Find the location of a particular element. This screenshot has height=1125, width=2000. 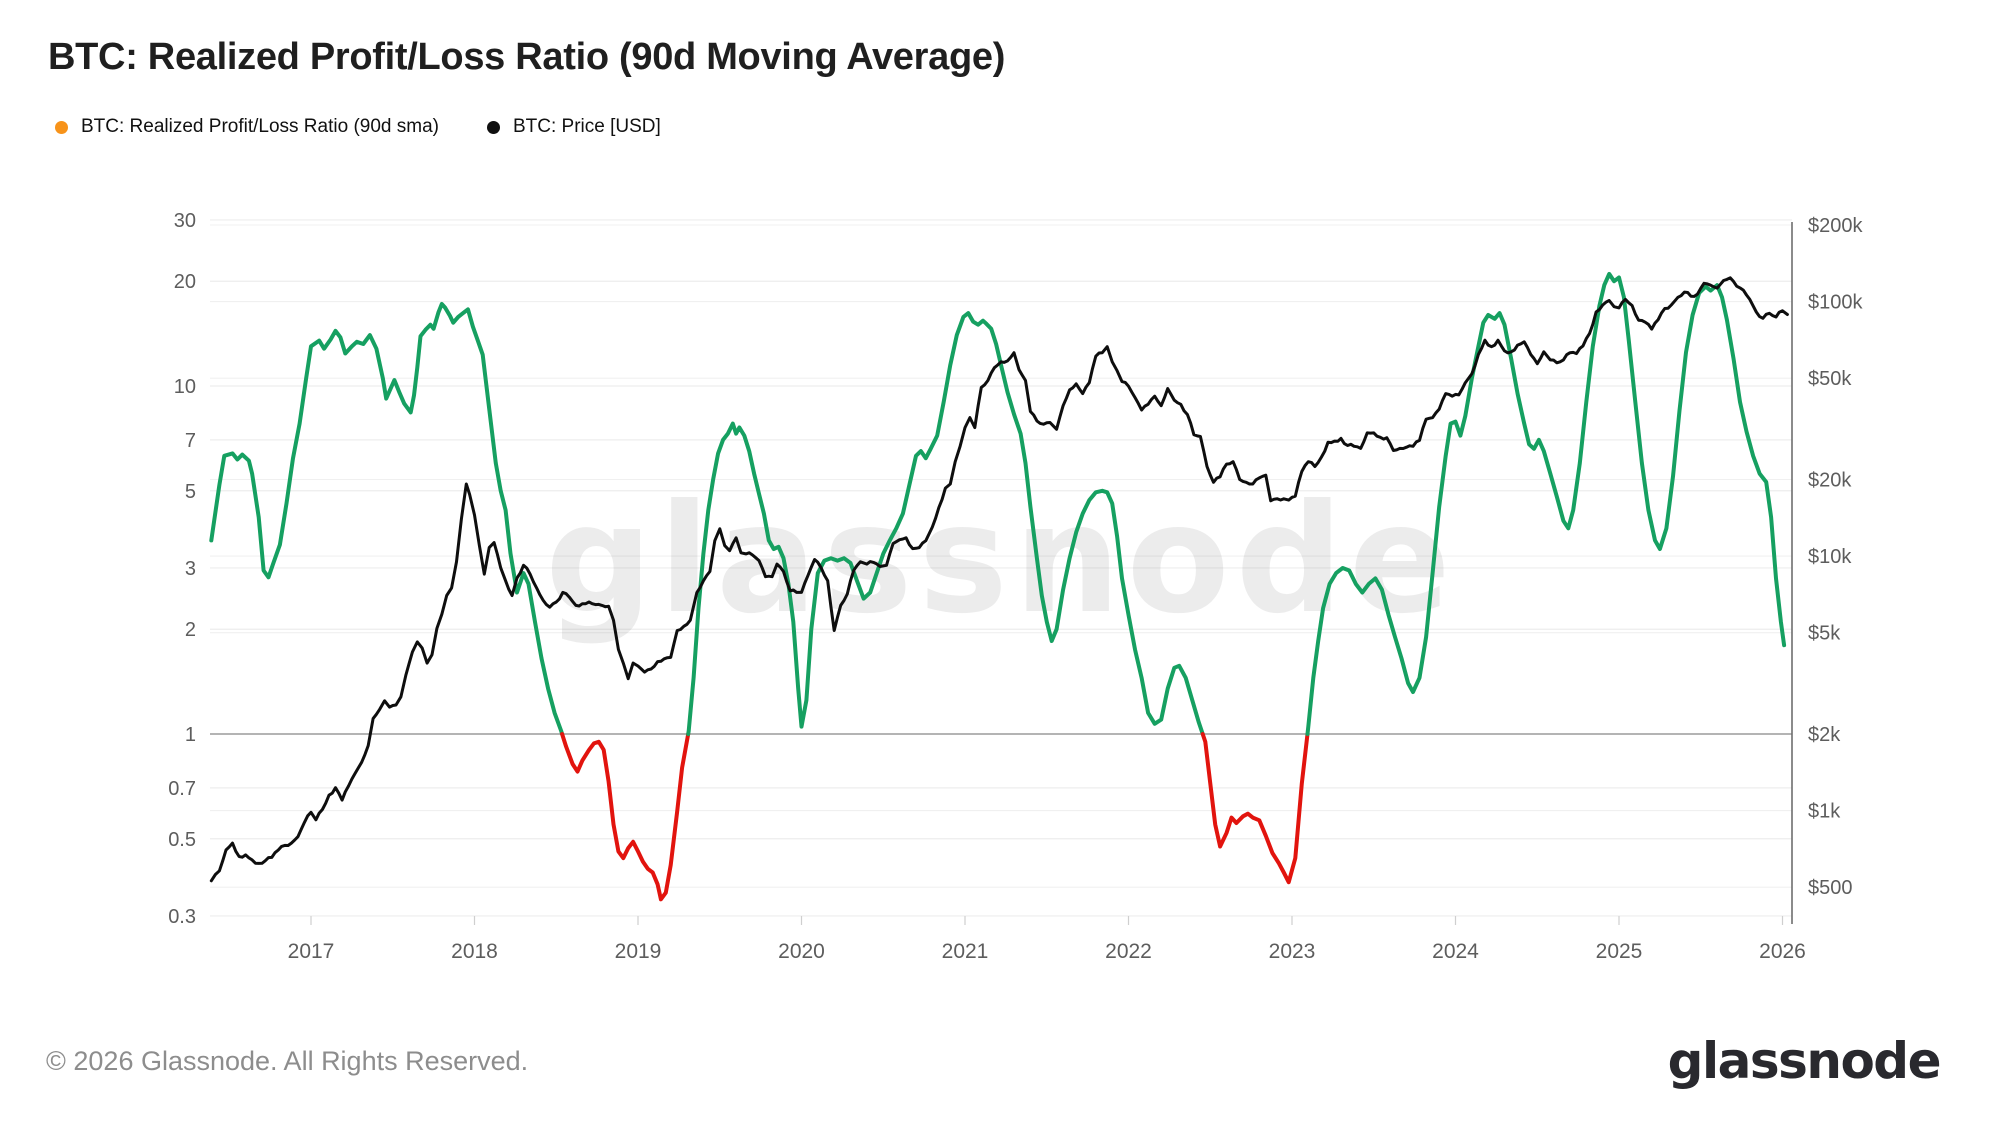

footer-copyright: © 2026 Glassnode. All Rights Reserved. is located at coordinates (287, 1061).